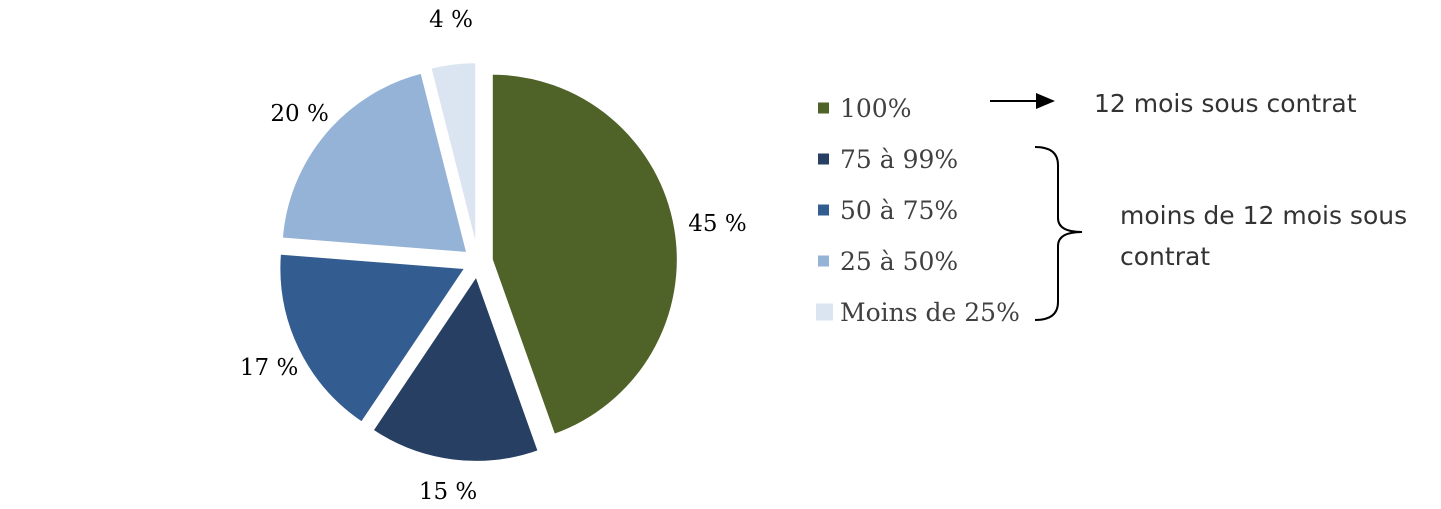 This screenshot has height=509, width=1441. Describe the element at coordinates (899, 261) in the screenshot. I see `legend-label: 25 à 50%` at that location.